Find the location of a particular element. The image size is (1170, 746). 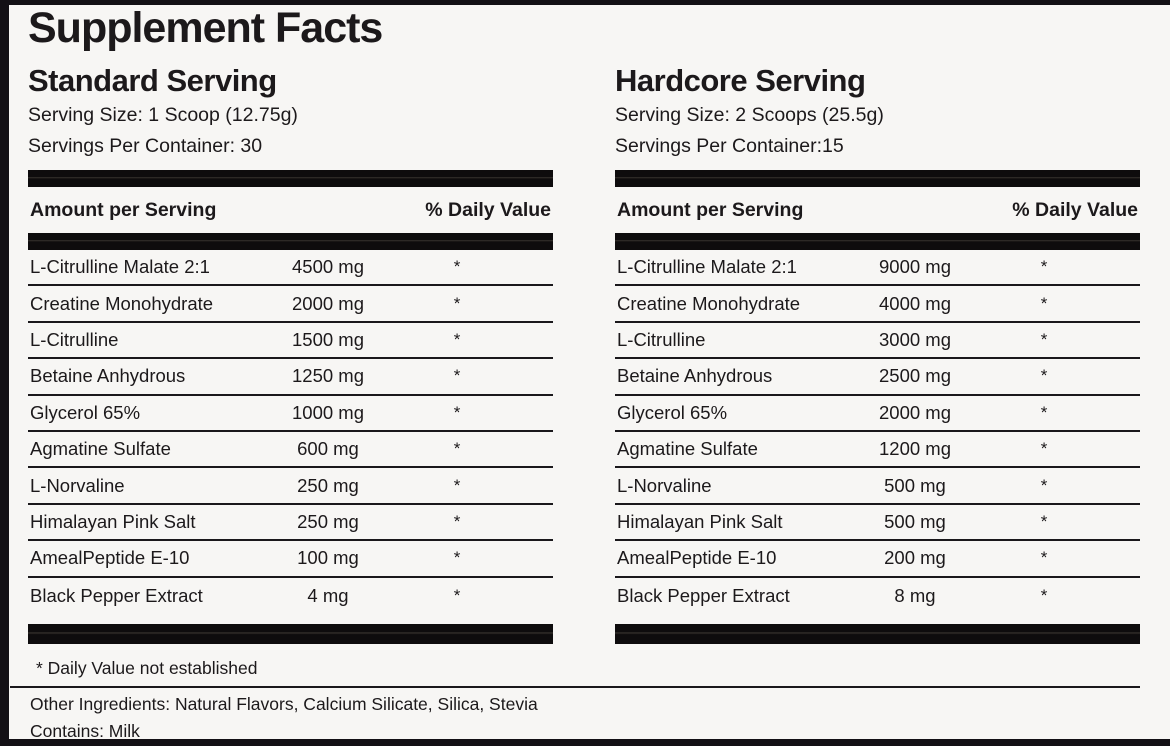

ingredient-amount: 8 mg is located at coordinates (915, 595).